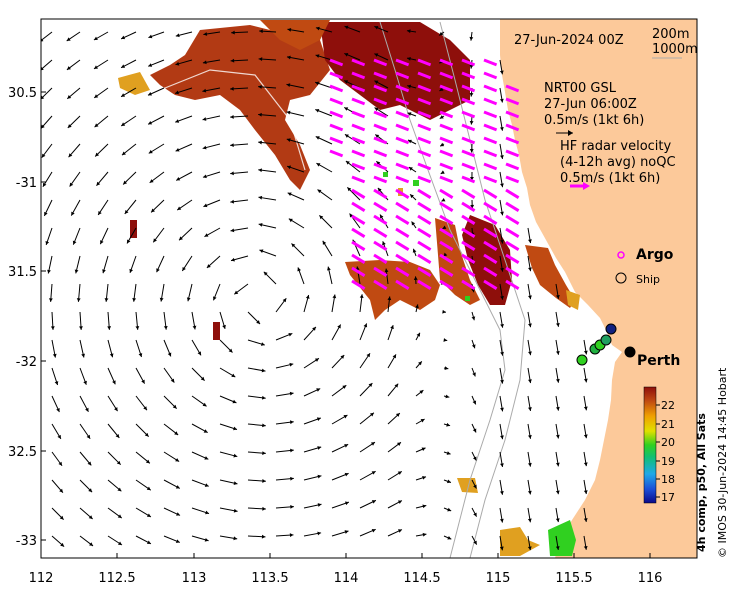 The image size is (740, 592). I want to click on hf-scale: 0.5m/s (1kt 6h), so click(610, 178).